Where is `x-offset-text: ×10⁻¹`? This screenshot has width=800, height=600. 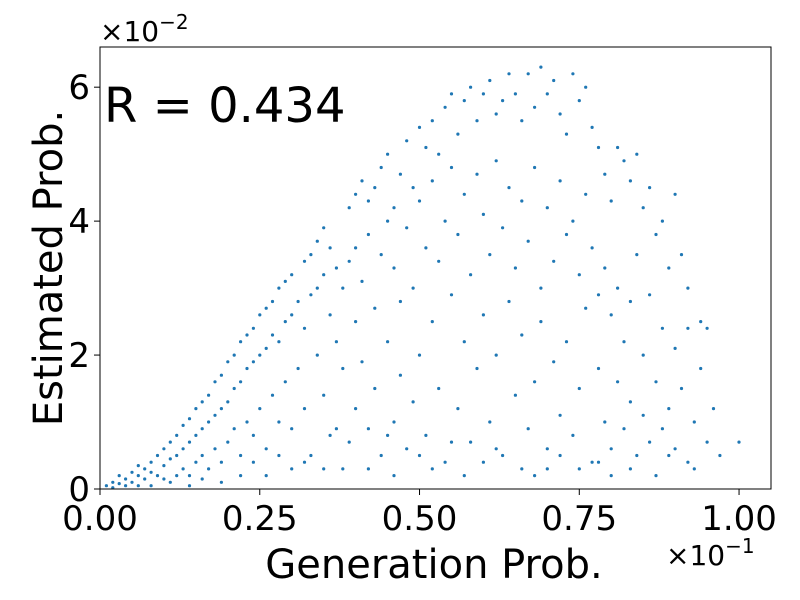 x-offset-text: ×10⁻¹ is located at coordinates (710, 553).